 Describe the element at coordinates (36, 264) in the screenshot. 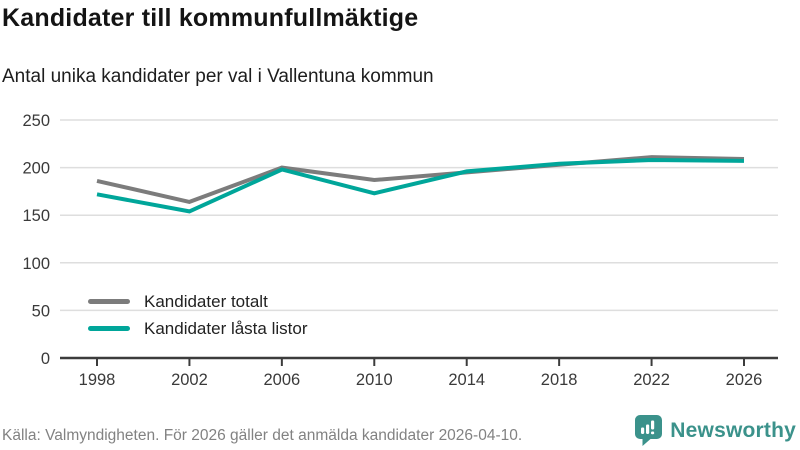

I see `y-tick-label-100: 100` at that location.